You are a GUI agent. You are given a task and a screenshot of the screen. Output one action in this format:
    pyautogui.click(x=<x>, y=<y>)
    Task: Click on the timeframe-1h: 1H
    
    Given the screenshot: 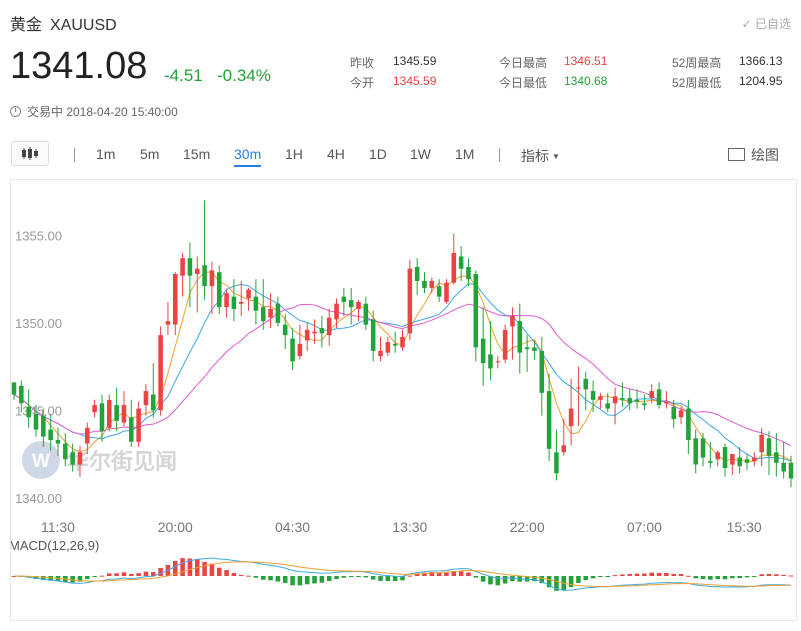 What is the action you would take?
    pyautogui.click(x=294, y=154)
    